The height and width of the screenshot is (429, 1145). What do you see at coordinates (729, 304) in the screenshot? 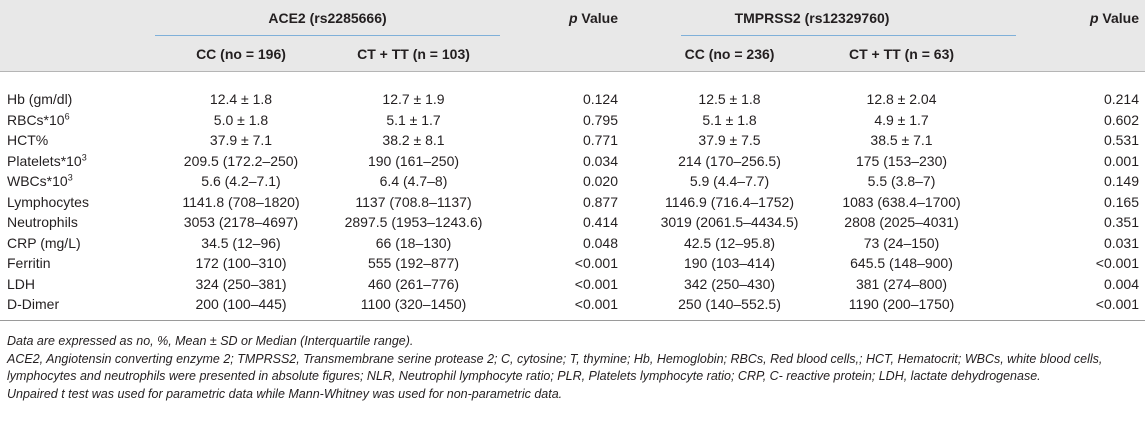
I see `tmprss2-cc-value: 250 (140–552.5)` at bounding box center [729, 304].